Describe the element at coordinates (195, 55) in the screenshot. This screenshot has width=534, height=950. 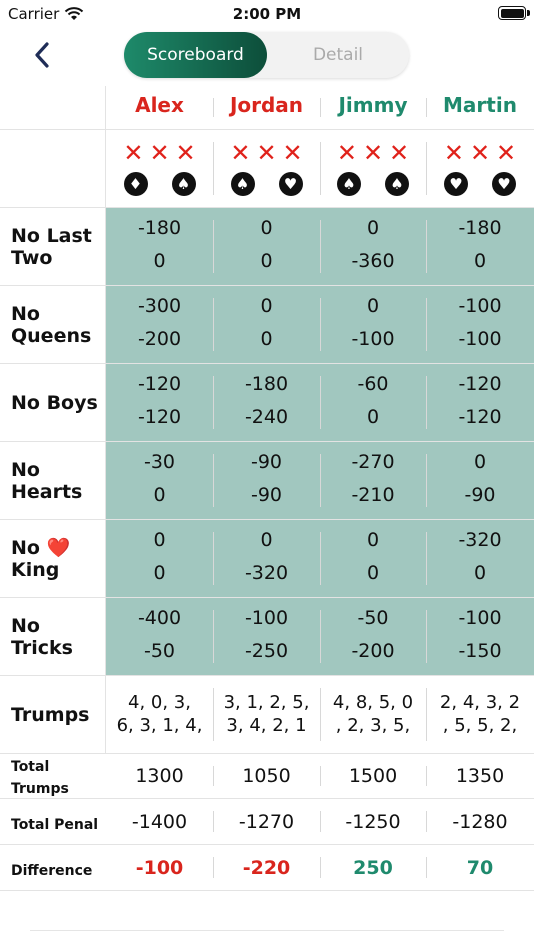
I see `tab-scoreboard: Scoreboard` at that location.